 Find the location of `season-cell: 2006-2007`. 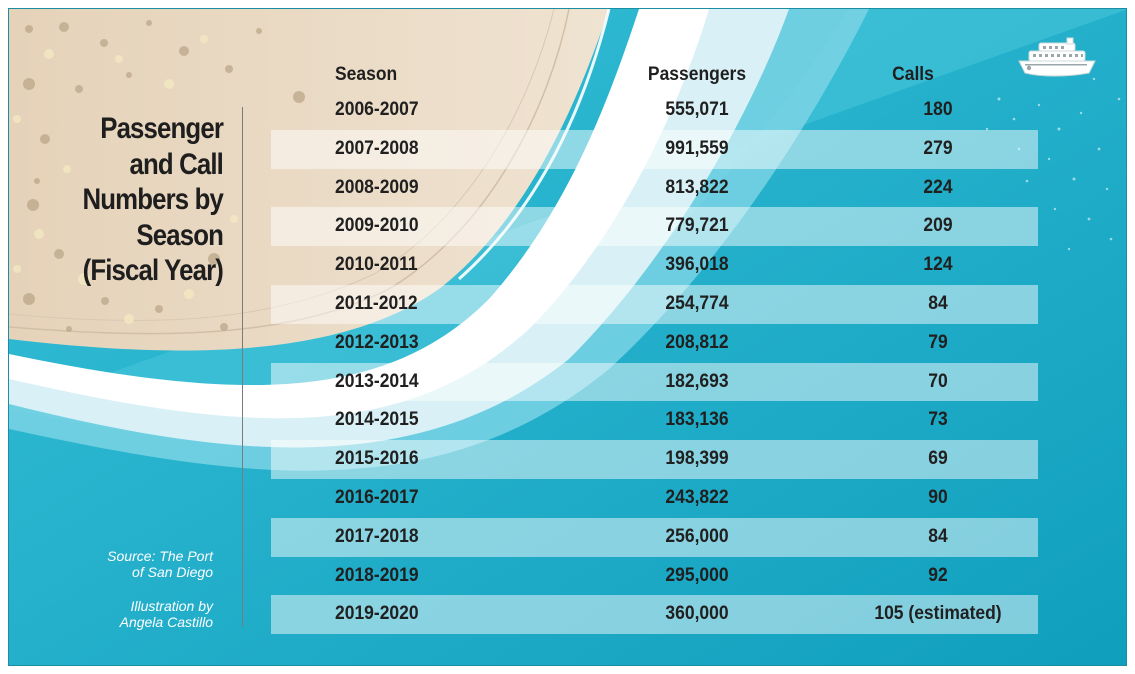

season-cell: 2006-2007 is located at coordinates (377, 109).